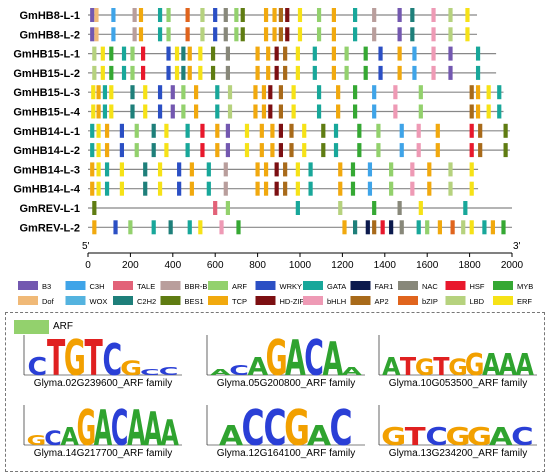 Image resolution: width=550 pixels, height=476 pixels. I want to click on gene-label: GmHB14-L-1, so click(46, 132).